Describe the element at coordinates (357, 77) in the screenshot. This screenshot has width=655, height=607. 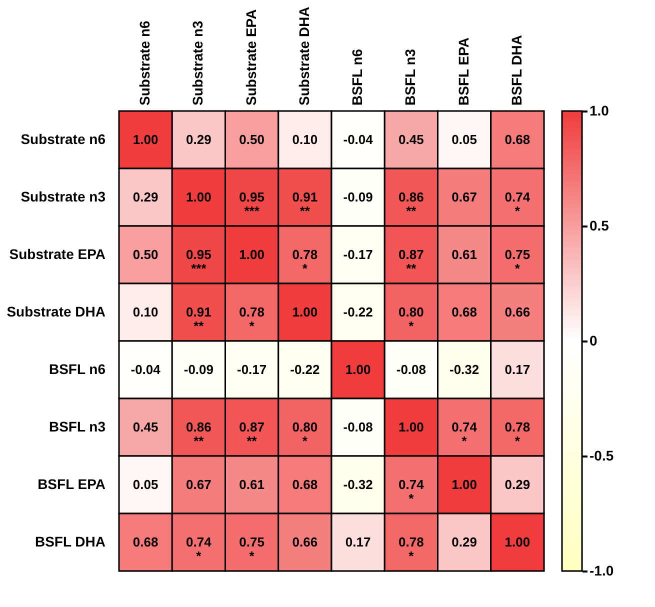
I see `x-tick-label: BSFL n6` at that location.